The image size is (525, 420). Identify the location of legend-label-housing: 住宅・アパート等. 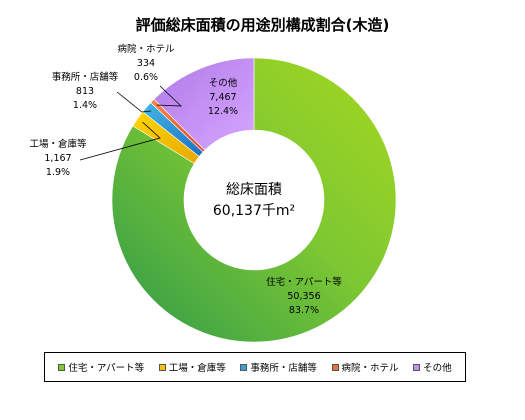
(106, 368).